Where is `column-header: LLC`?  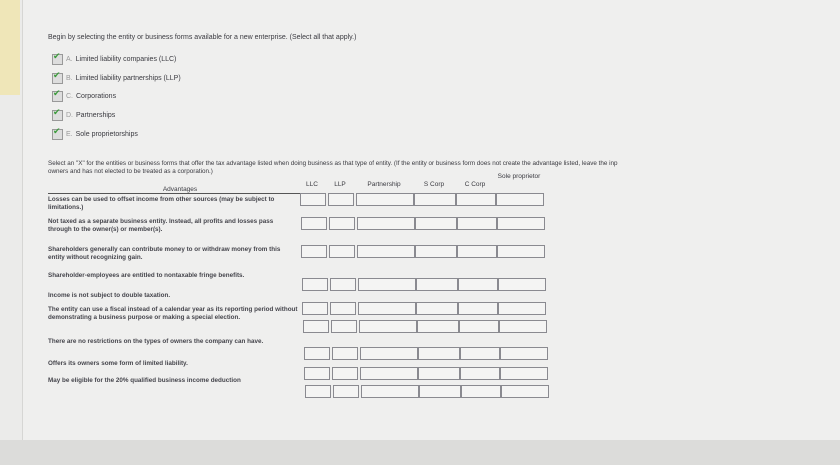
column-header: LLC is located at coordinates (312, 184).